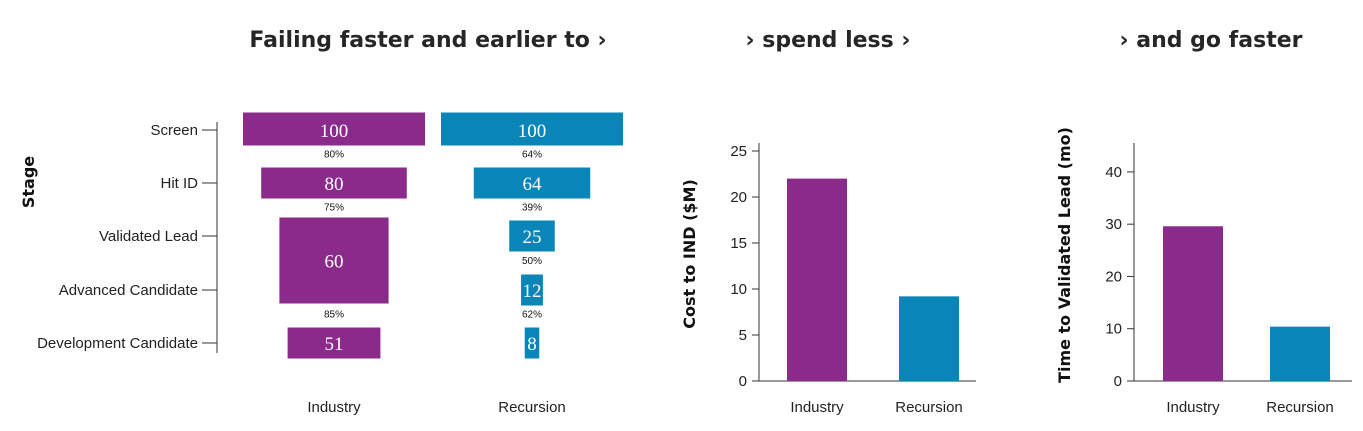 This screenshot has height=431, width=1363. I want to click on funnel-stage-label: Advanced Candidate, so click(128, 290).